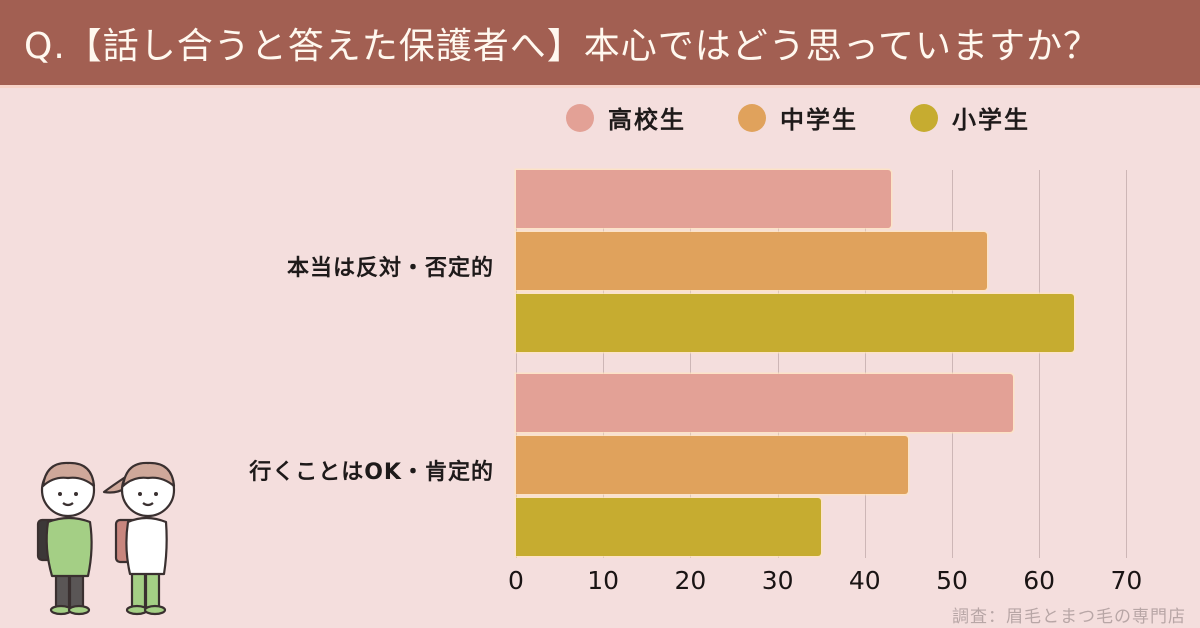 This screenshot has width=1200, height=628. I want to click on legend-item-high-school: 高校生, so click(626, 117).